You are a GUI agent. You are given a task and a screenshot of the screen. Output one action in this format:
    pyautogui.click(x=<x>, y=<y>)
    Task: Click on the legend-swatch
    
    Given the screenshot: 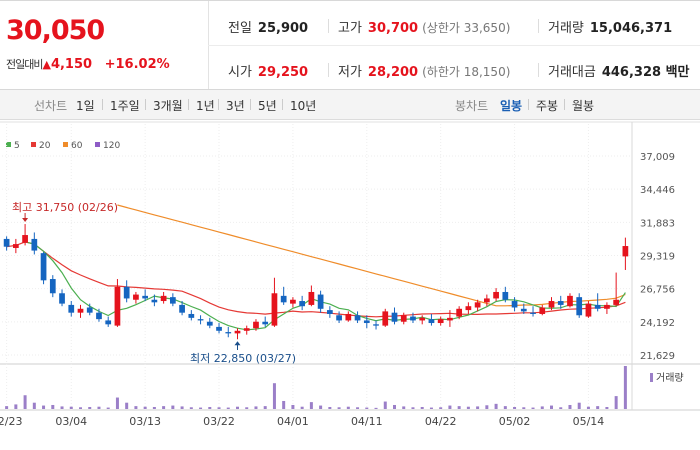 What is the action you would take?
    pyautogui.click(x=33, y=144)
    